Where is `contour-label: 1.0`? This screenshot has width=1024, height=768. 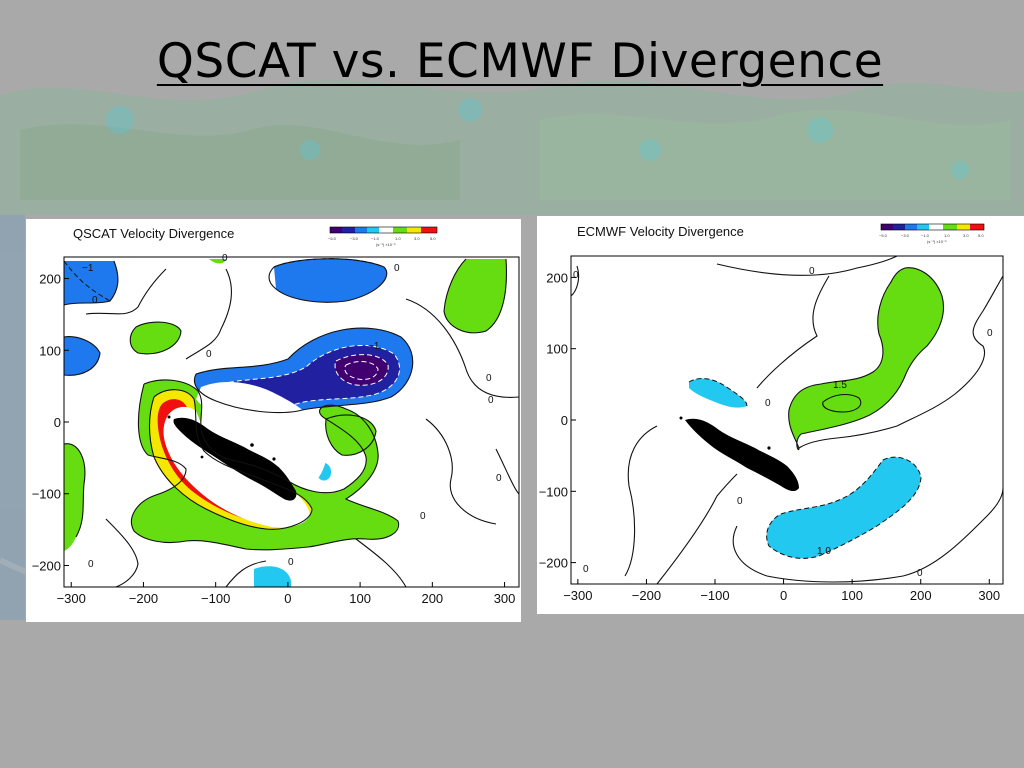
contour-label: 1.0 is located at coordinates (824, 551).